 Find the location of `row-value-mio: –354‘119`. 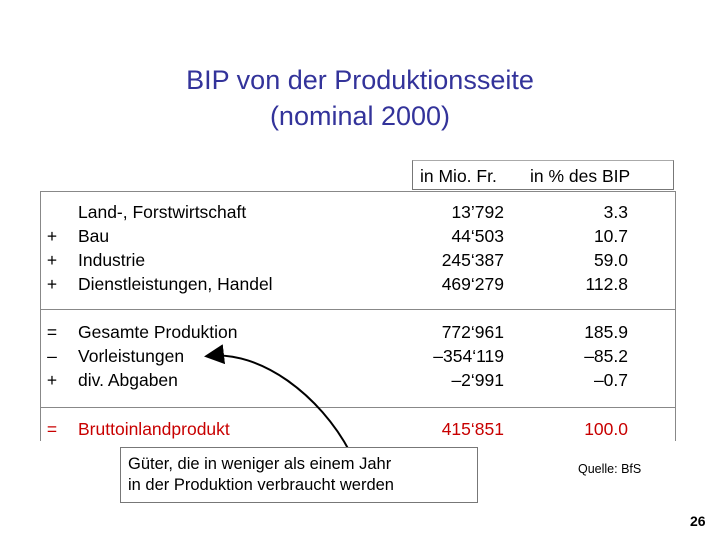

row-value-mio: –354‘119 is located at coordinates (468, 356).